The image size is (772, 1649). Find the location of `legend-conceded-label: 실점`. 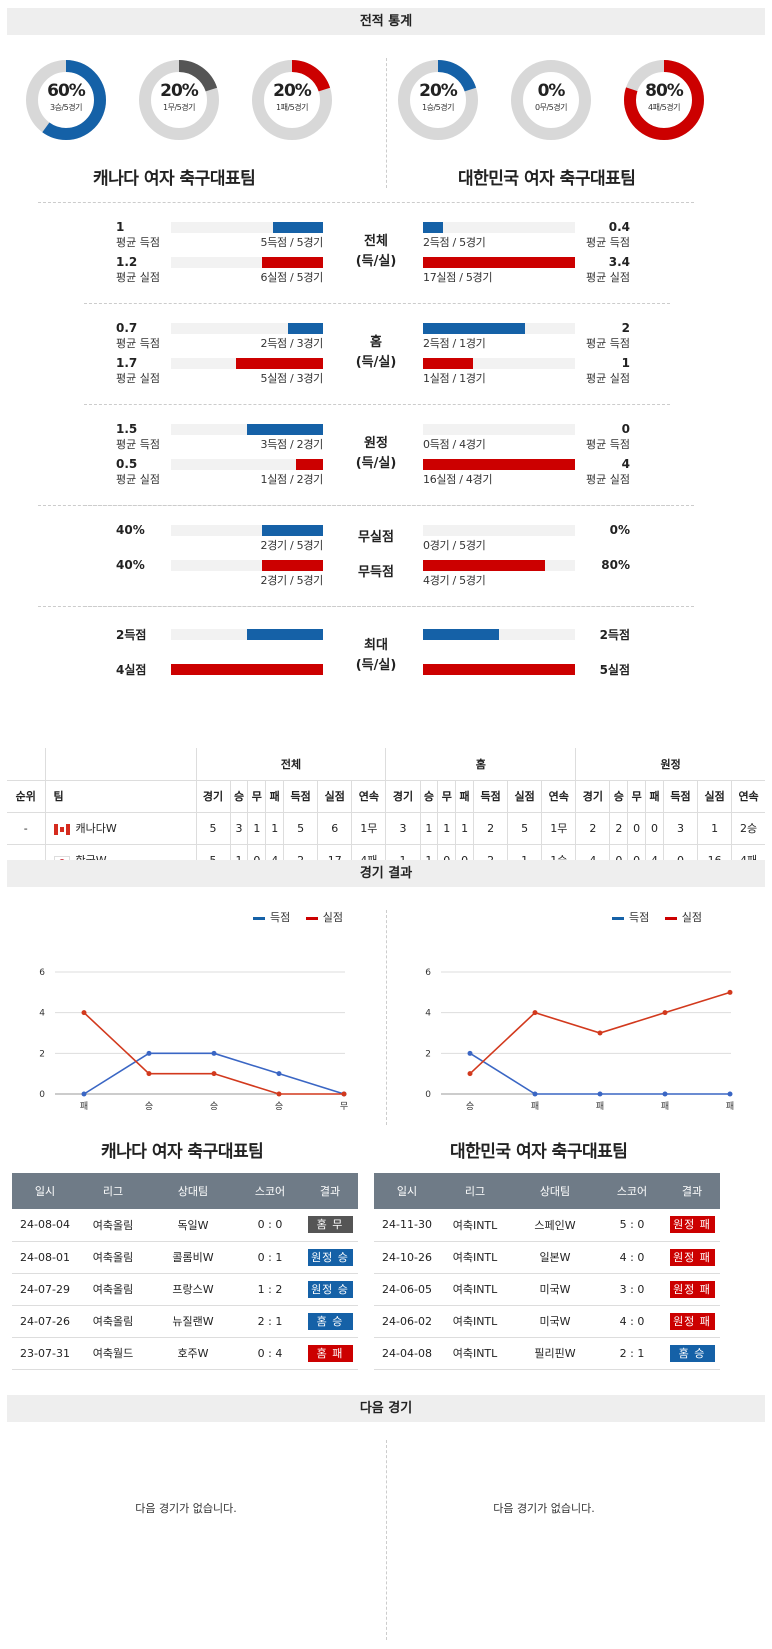

legend-conceded-label: 실점 is located at coordinates (332, 917).